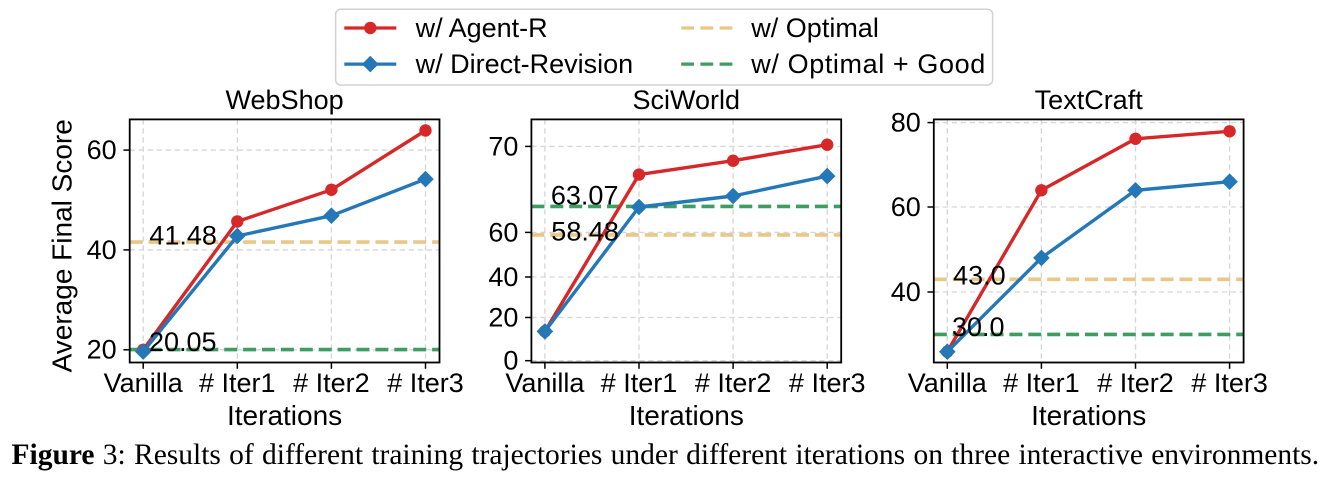 The width and height of the screenshot is (1323, 482). What do you see at coordinates (687, 100) in the screenshot?
I see `svg-text: SciWorld` at bounding box center [687, 100].